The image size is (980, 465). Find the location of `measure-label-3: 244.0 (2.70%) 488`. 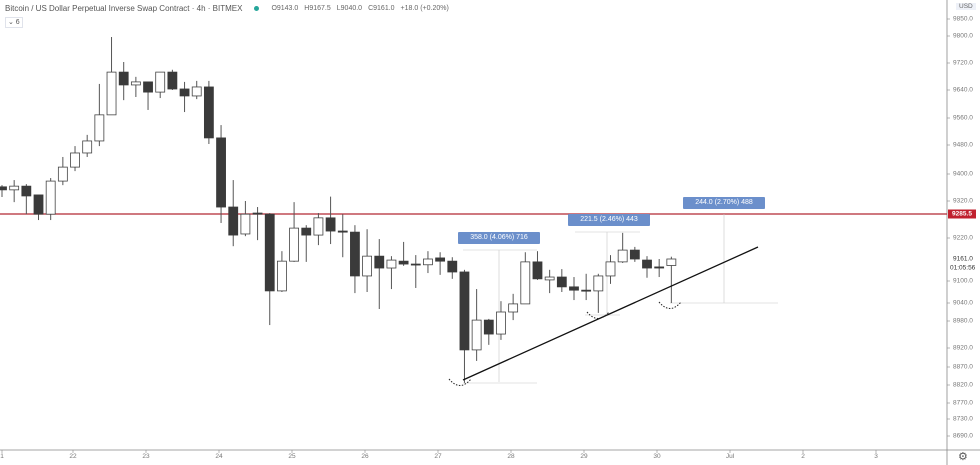

measure-label-3: 244.0 (2.70%) 488 is located at coordinates (724, 203).